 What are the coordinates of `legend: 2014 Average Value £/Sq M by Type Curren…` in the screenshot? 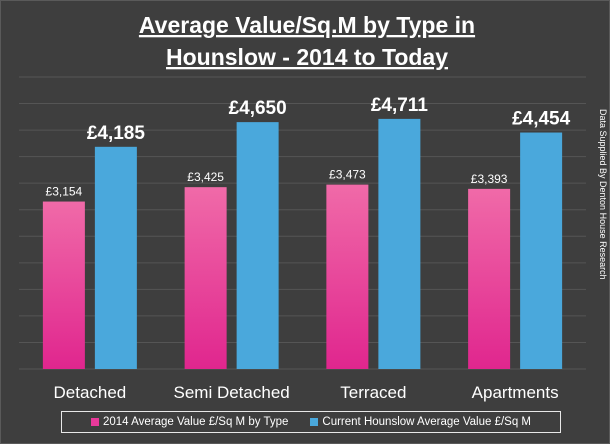 It's located at (311, 422).